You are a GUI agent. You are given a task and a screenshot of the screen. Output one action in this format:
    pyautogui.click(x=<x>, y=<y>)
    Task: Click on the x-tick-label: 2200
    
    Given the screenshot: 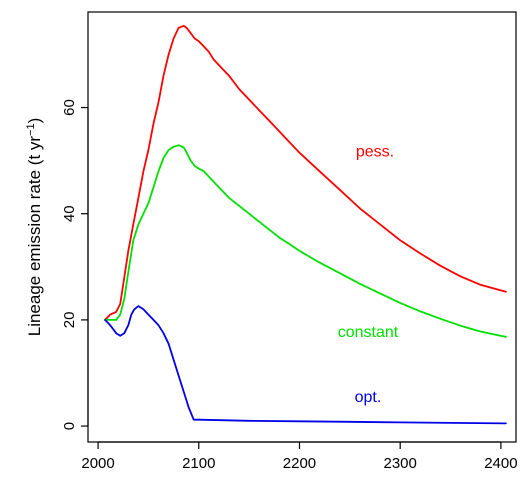 What is the action you would take?
    pyautogui.click(x=299, y=463)
    